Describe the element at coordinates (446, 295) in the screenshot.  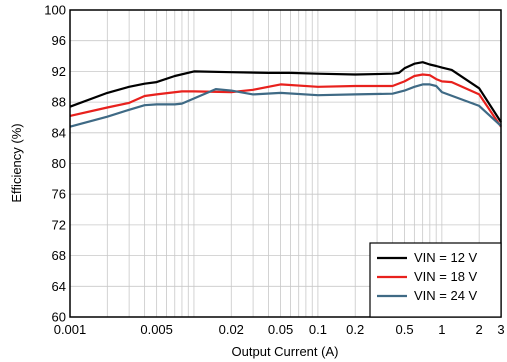
I see `legend-label-3: VIN = 24 V` at that location.